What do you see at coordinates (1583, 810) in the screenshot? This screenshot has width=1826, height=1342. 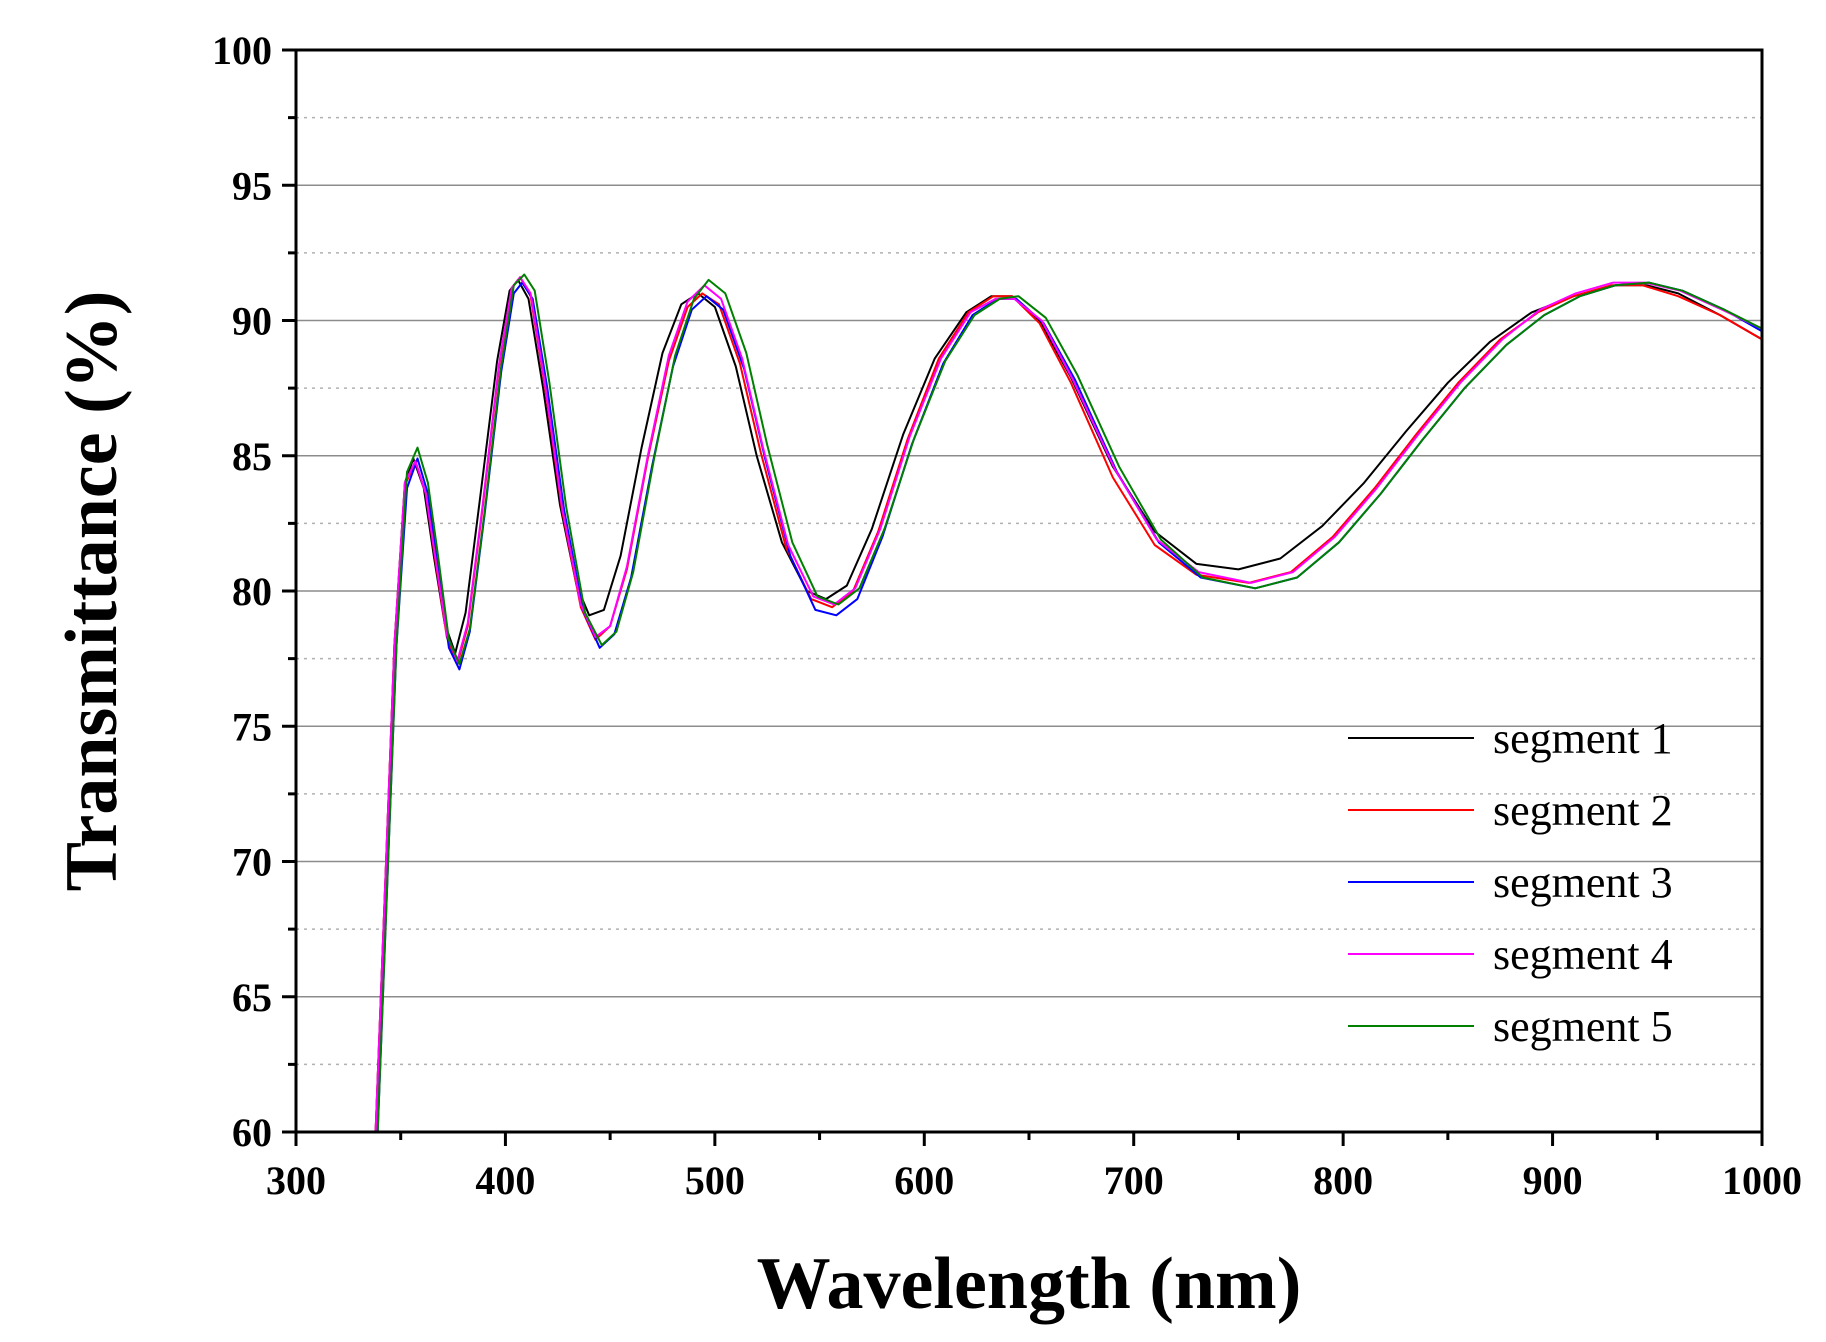 I see `legend-label-2: segment 2` at bounding box center [1583, 810].